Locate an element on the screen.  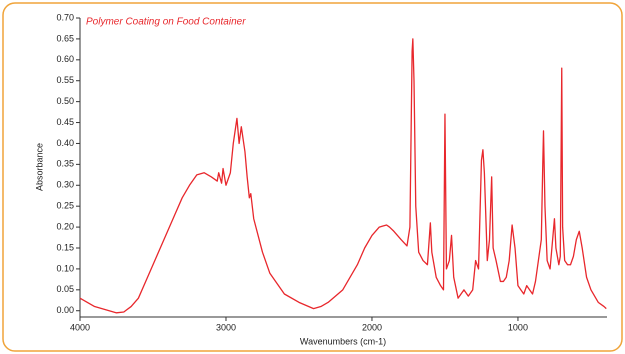
y-tick-label: 0.40 is located at coordinates (65, 143).